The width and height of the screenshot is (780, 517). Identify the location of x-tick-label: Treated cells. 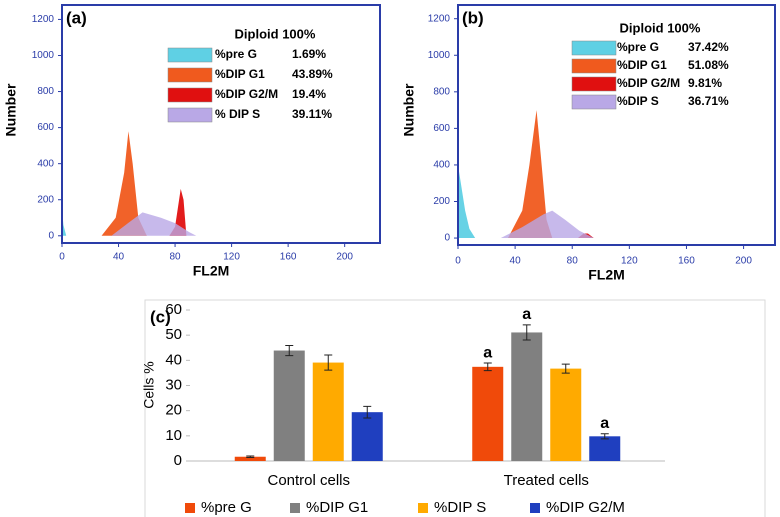
(546, 480).